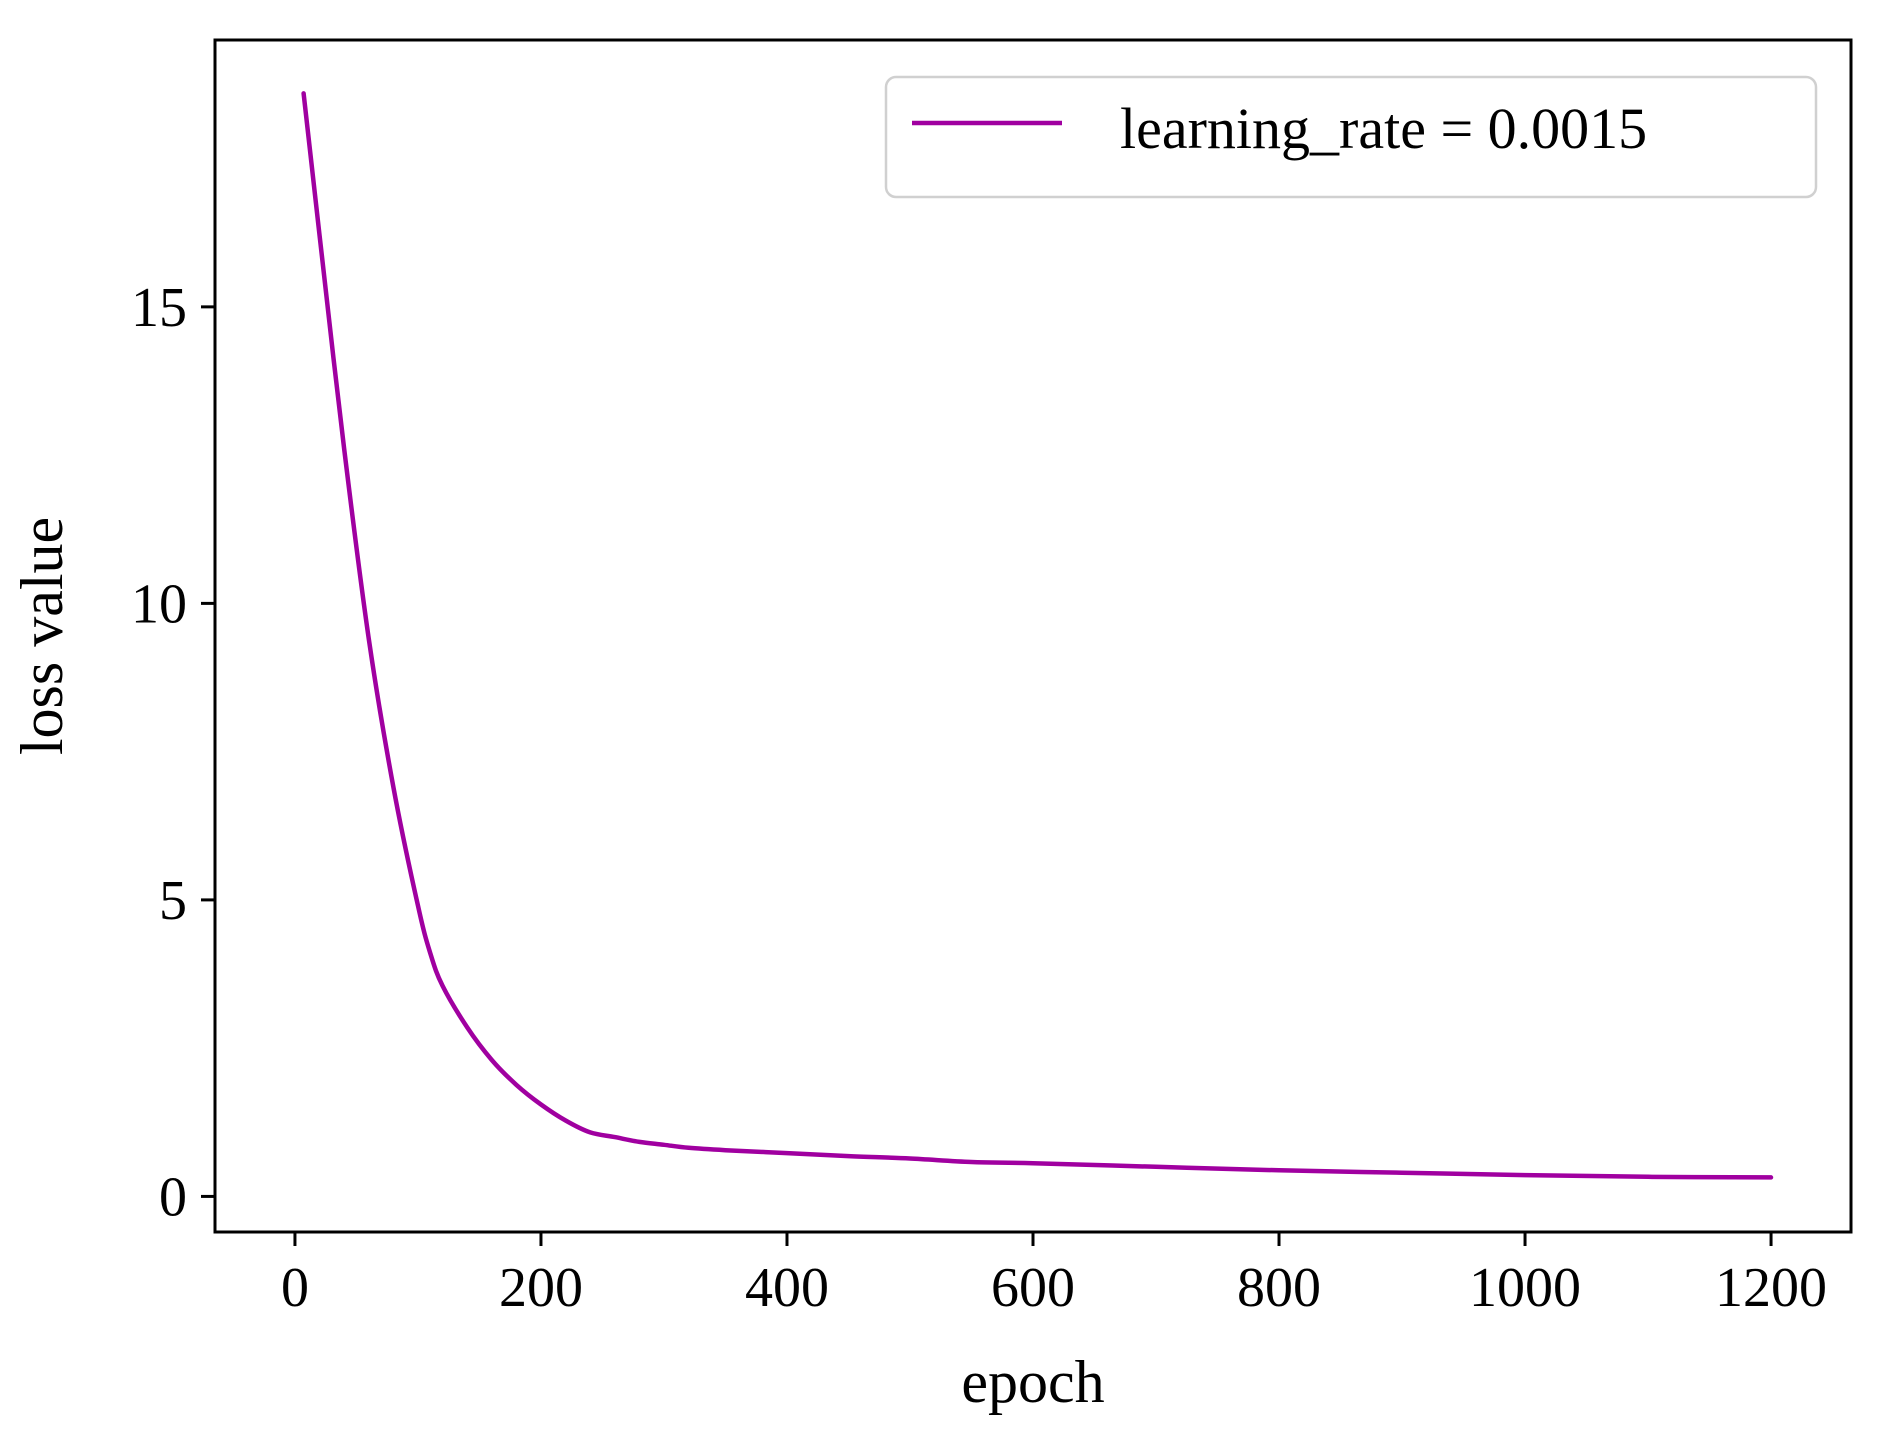 The width and height of the screenshot is (1880, 1437). What do you see at coordinates (173, 901) in the screenshot?
I see `y-tick-label: 5` at bounding box center [173, 901].